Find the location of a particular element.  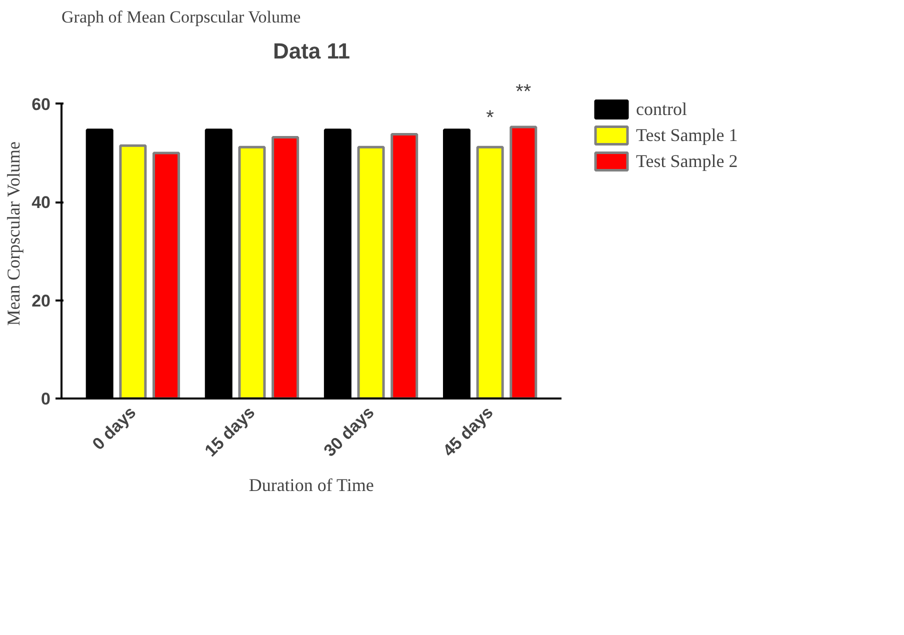

y-tick-label: 0 is located at coordinates (46, 399).